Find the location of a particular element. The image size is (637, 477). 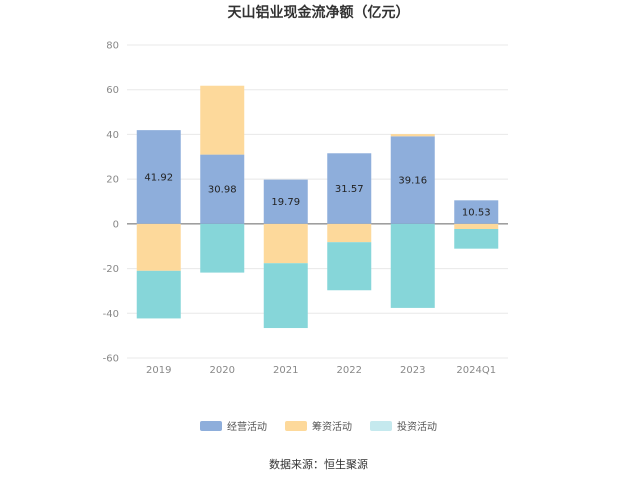

legend-item-operating: 经营活动 is located at coordinates (233, 425).